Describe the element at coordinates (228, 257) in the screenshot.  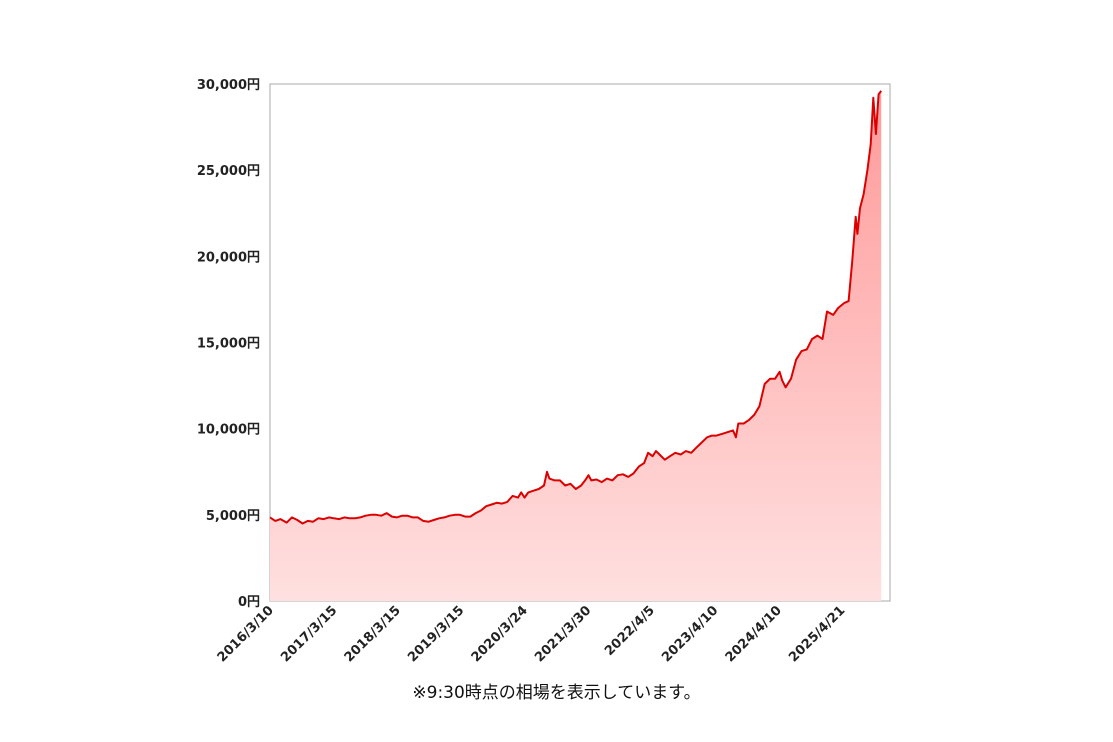
I see `y-tick-label: 20,000円` at that location.